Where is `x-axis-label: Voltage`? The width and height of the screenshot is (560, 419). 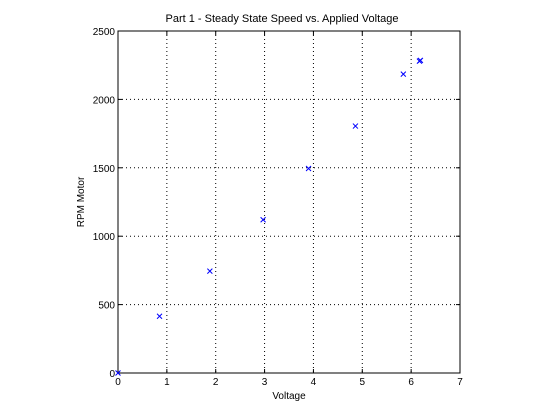 x-axis-label: Voltage is located at coordinates (289, 396).